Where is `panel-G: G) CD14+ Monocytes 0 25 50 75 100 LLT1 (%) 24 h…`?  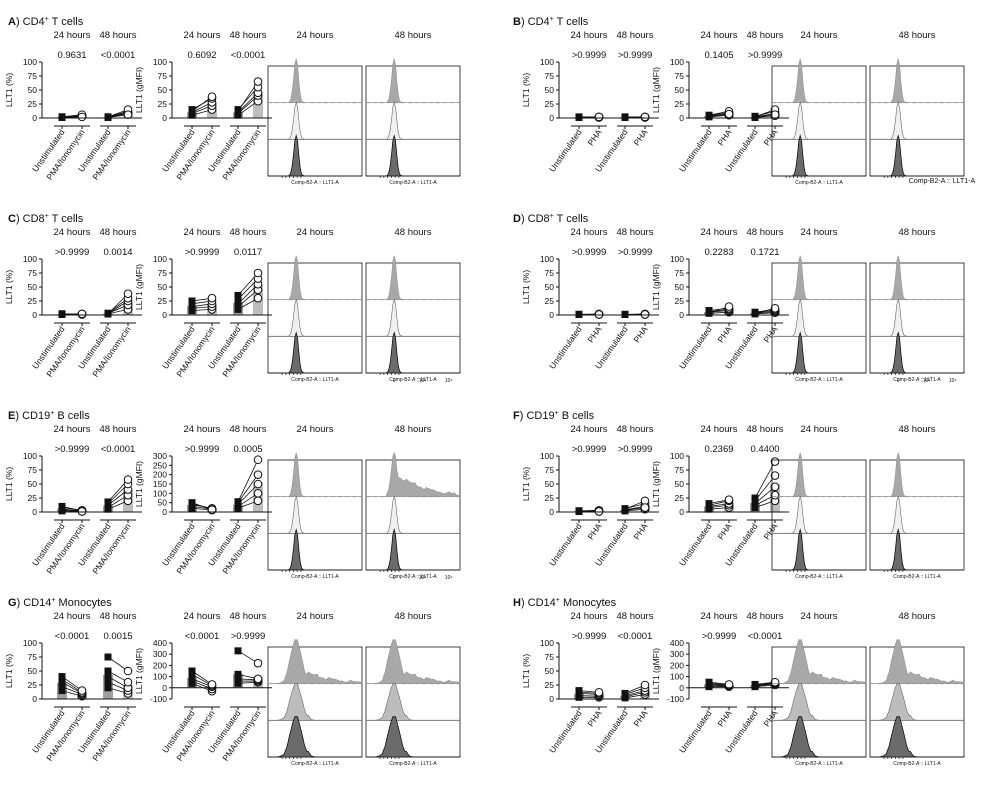
panel-G: G) CD14+ Monocytes 0 25 50 75 100 LLT1 (%) 24 h… is located at coordinates (232, 682).